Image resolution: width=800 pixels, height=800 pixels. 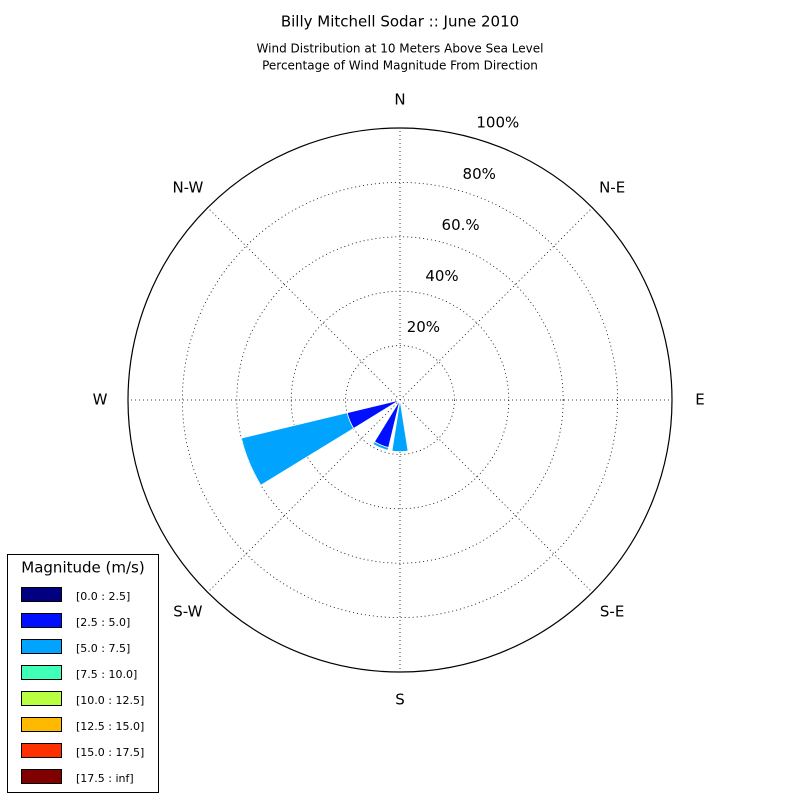 I want to click on r-tick-label: 60.%, so click(x=461, y=225).